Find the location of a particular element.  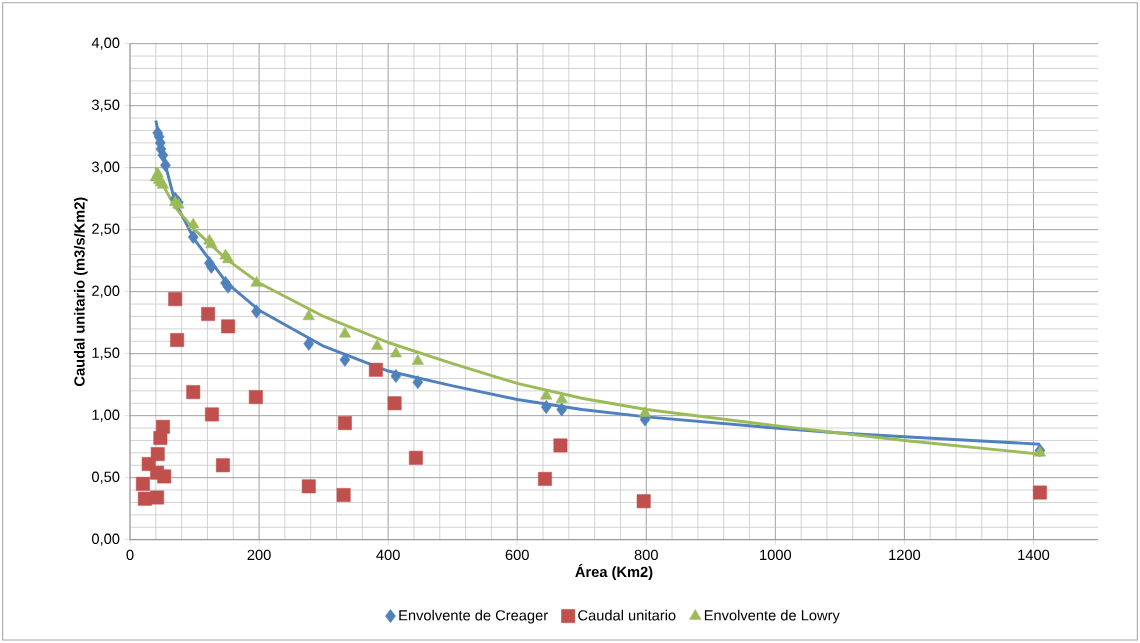

y-tick-label: 3,00 is located at coordinates (105, 167).